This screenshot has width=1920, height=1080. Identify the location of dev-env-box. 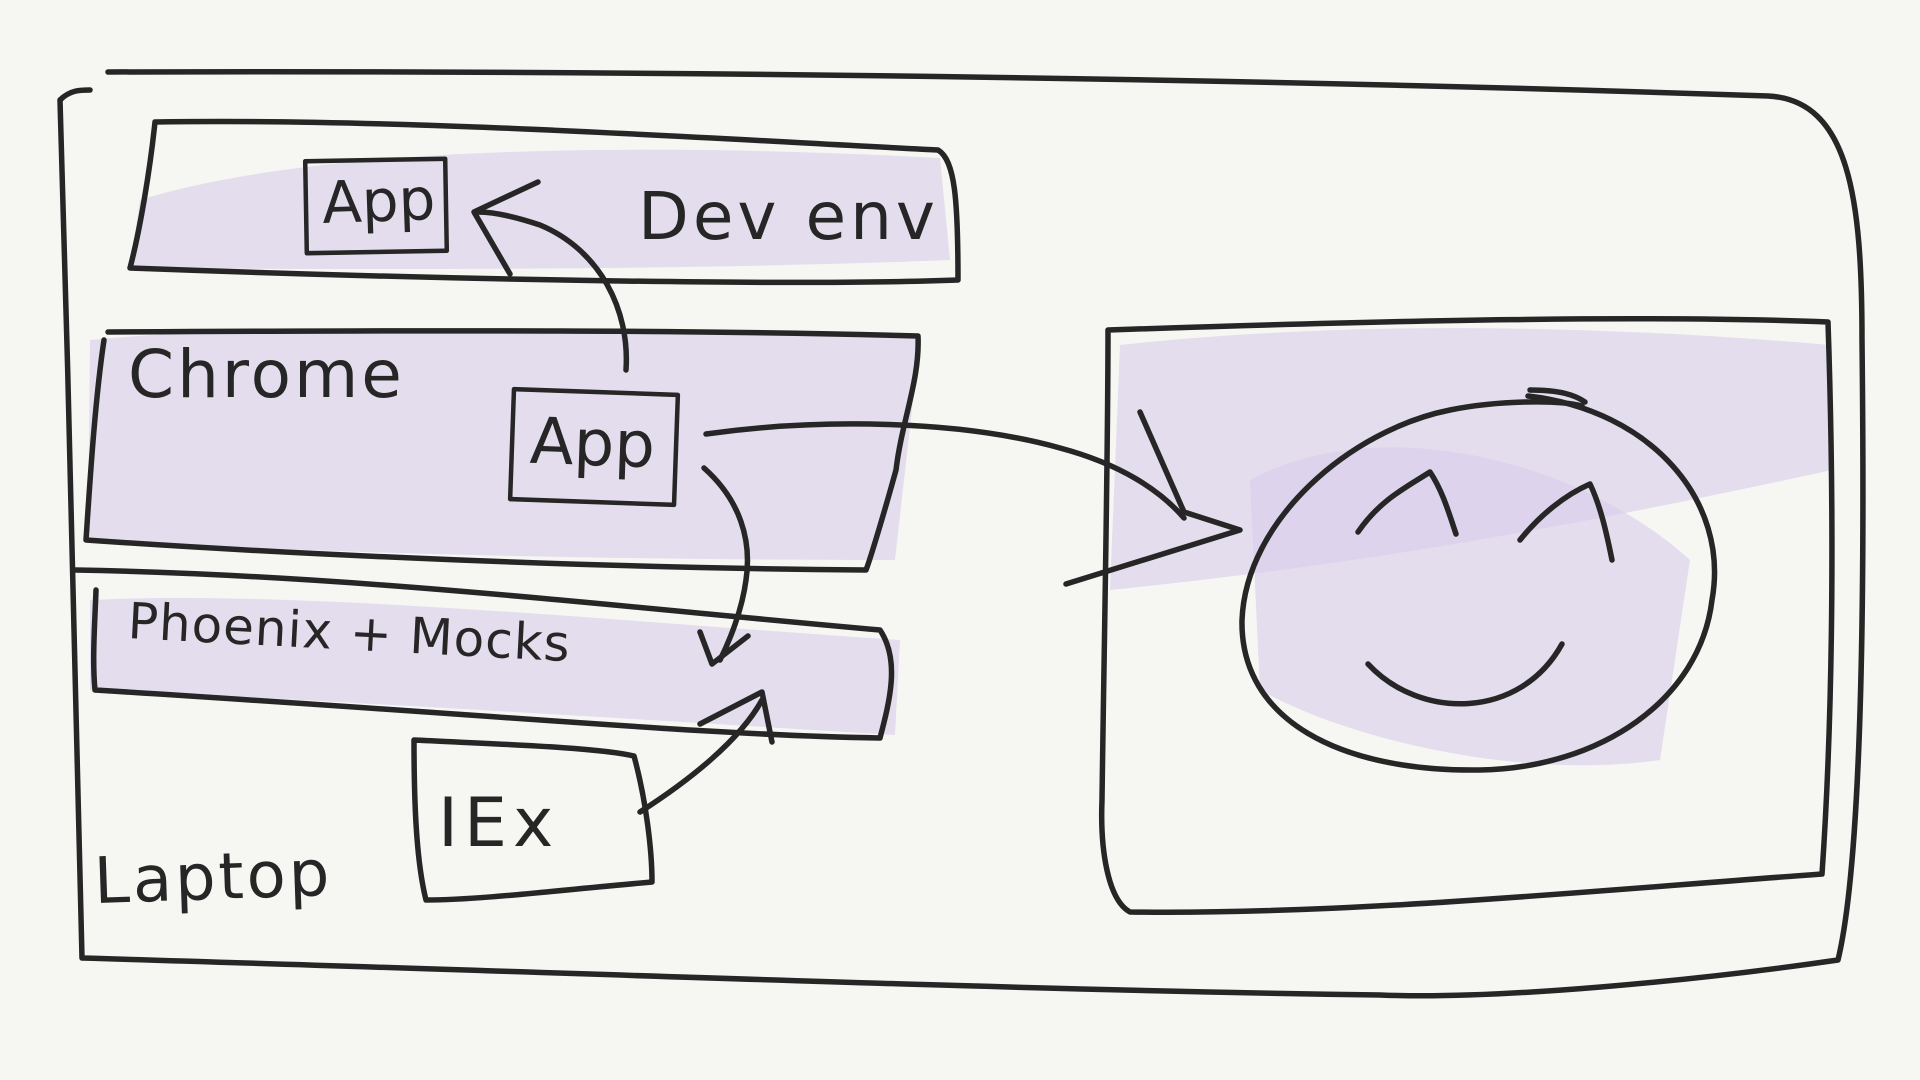
(544, 202).